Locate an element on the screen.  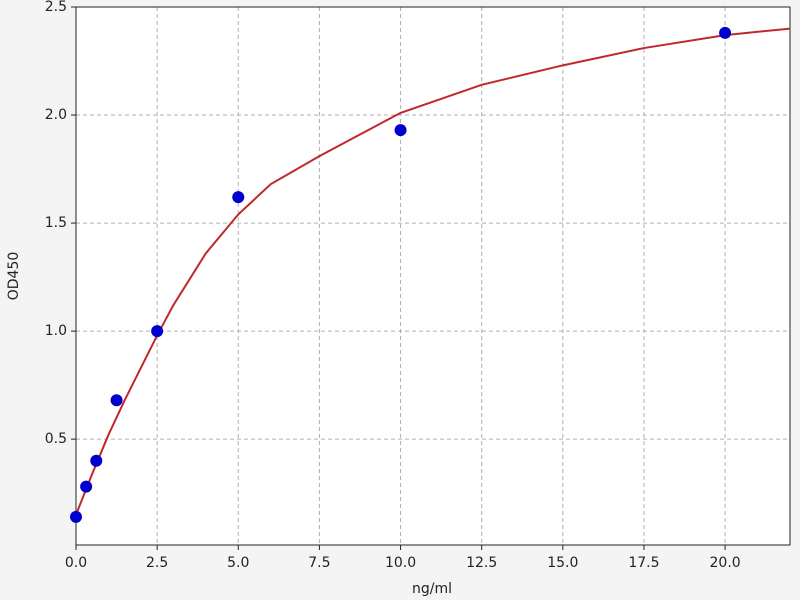
x-tick-label: 20.0 is located at coordinates (725, 563).